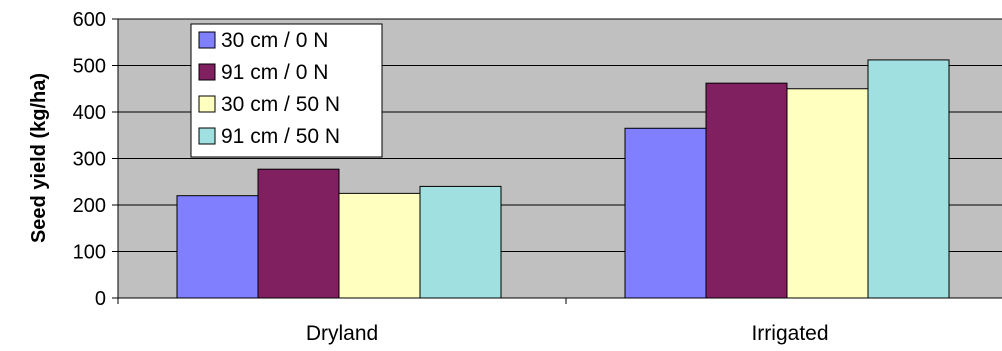 Image resolution: width=1002 pixels, height=351 pixels. What do you see at coordinates (39, 158) in the screenshot?
I see `y-axis-label: Seed yield (kg/ha)` at bounding box center [39, 158].